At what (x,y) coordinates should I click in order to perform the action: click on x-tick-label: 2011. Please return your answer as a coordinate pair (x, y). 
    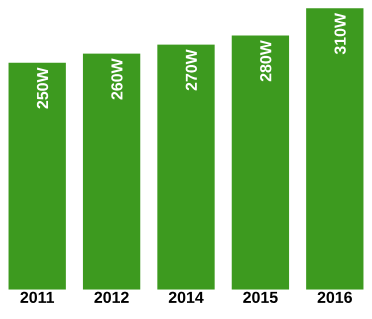
    Looking at the image, I should click on (37, 297).